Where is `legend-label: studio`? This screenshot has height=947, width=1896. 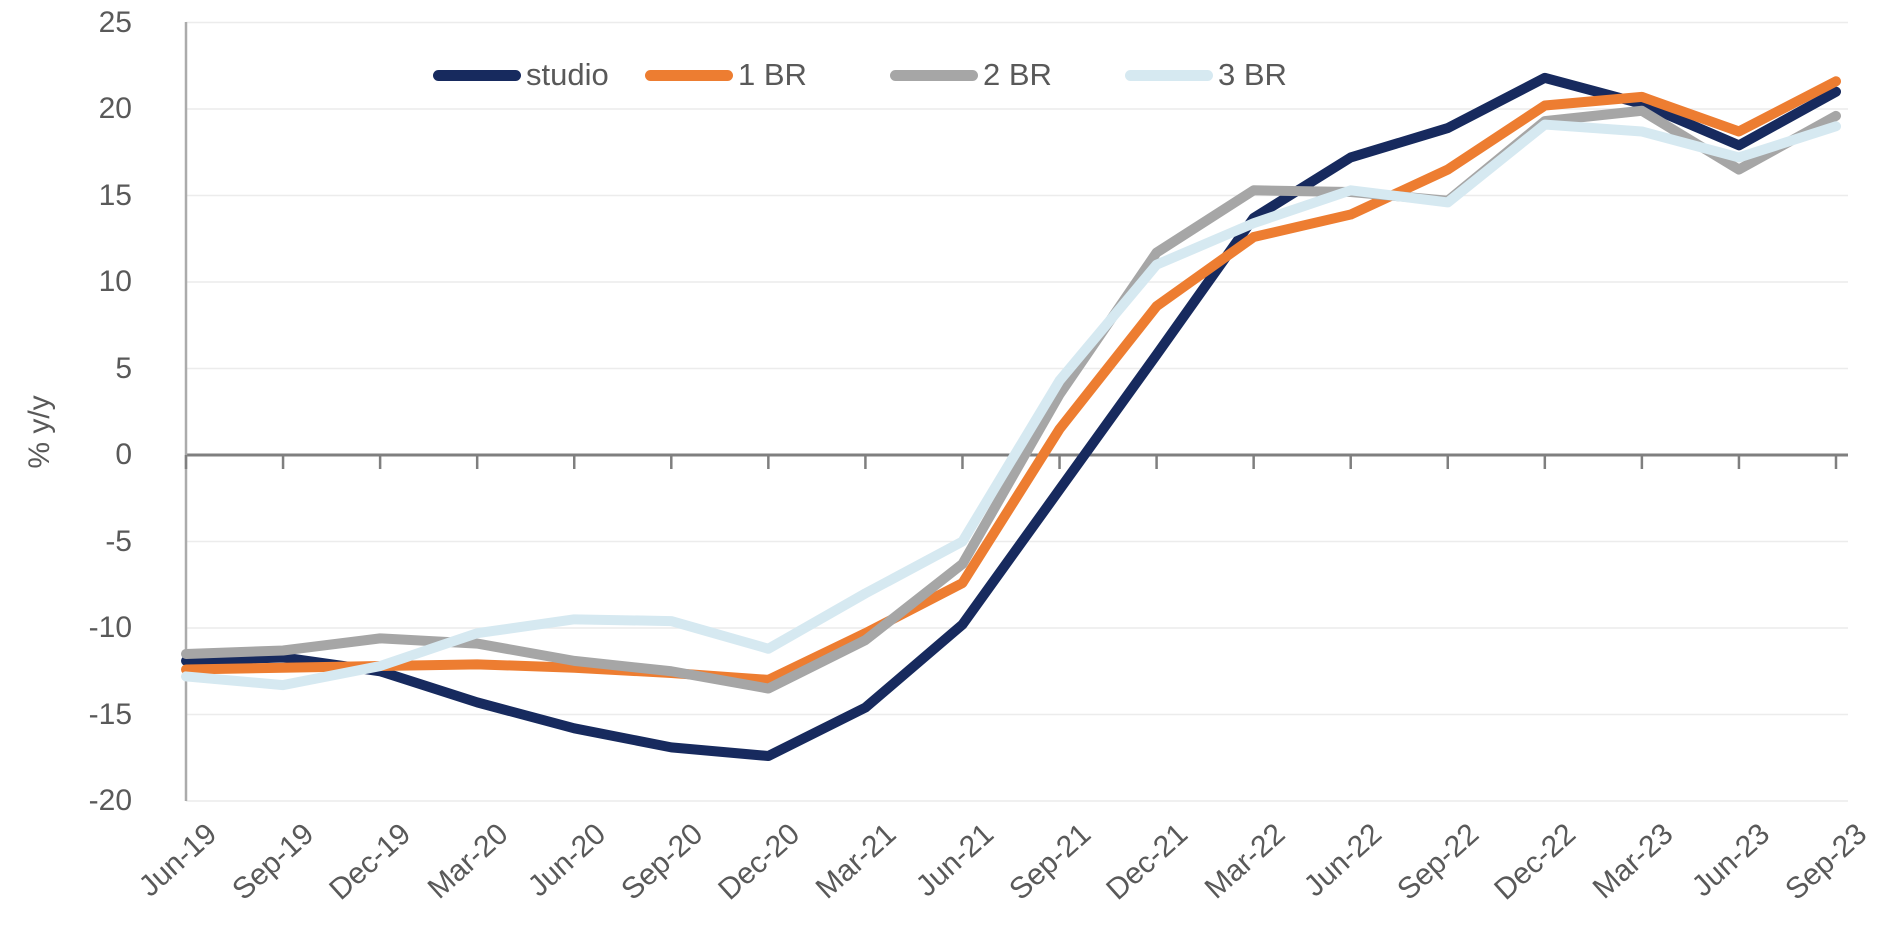 legend-label: studio is located at coordinates (567, 74).